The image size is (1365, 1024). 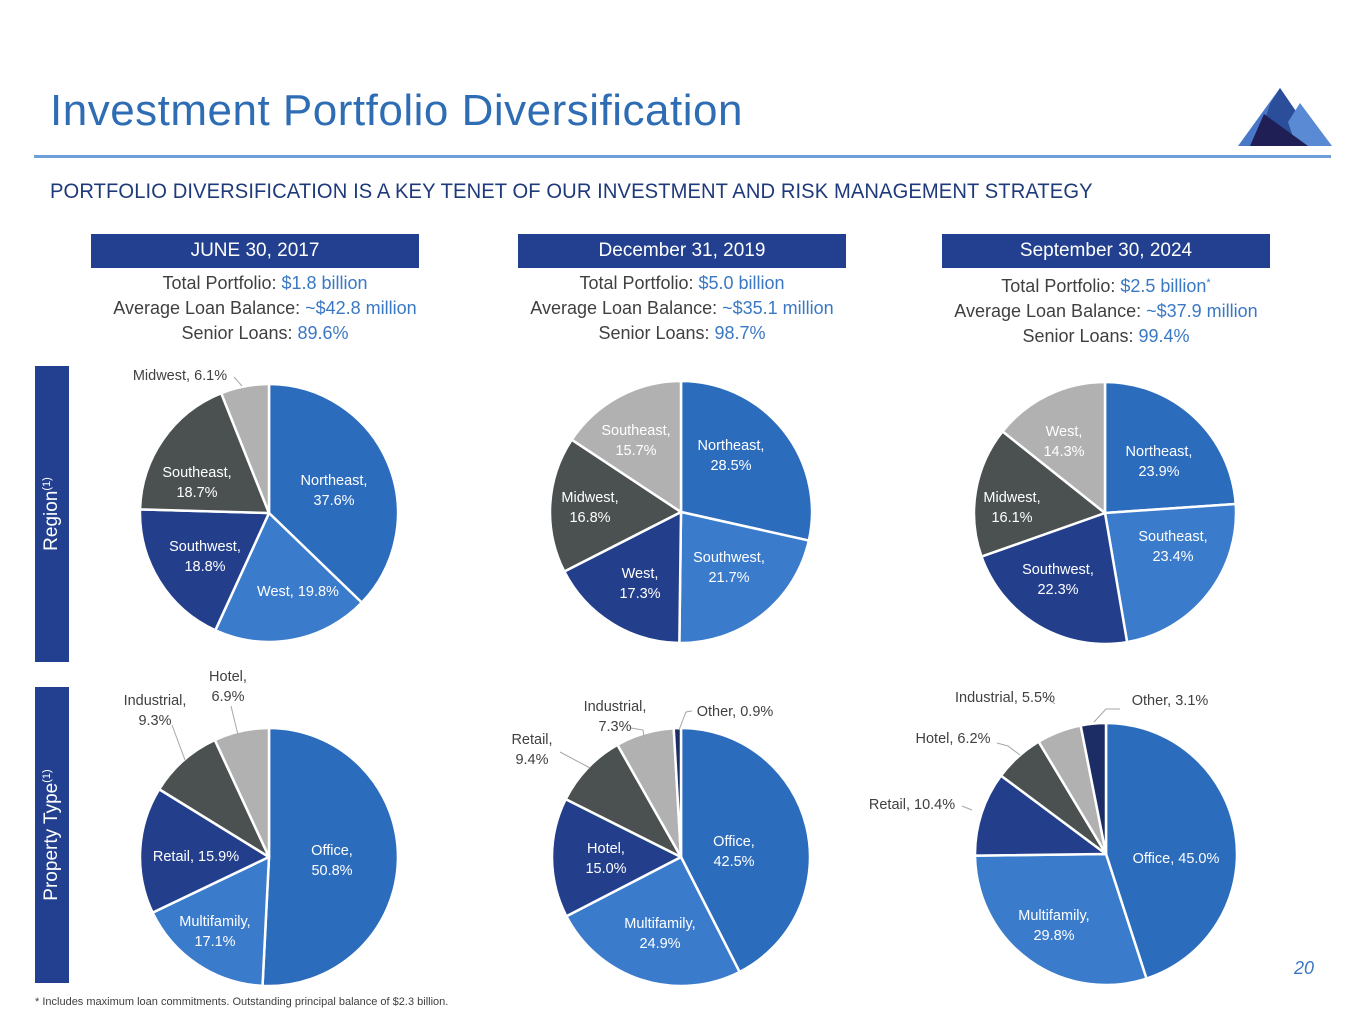 I want to click on slice-label-other: Other, 0.9%, so click(x=735, y=712).